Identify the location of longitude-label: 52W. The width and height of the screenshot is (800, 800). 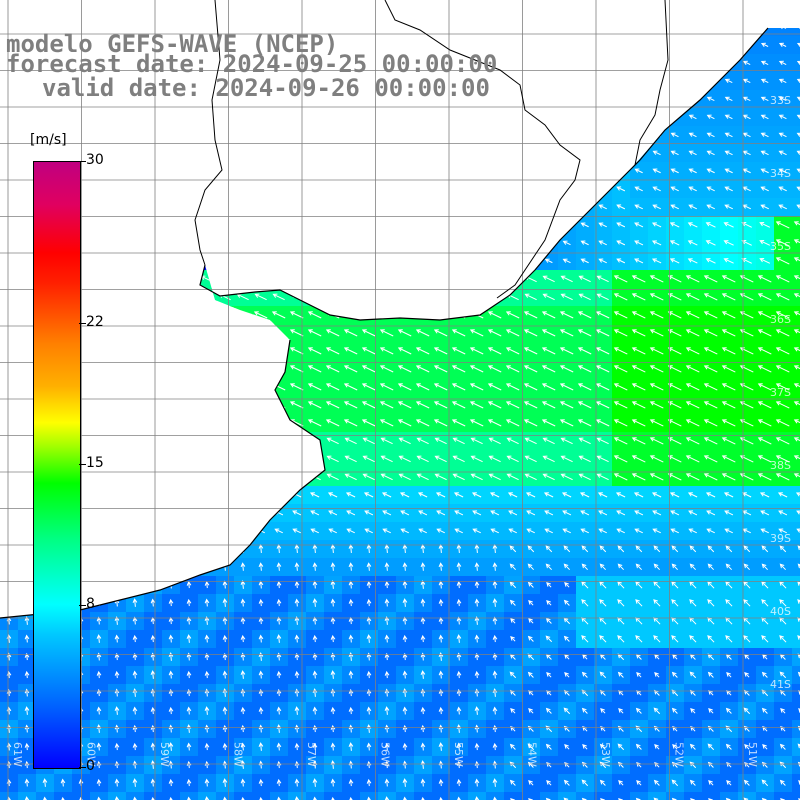
(679, 754).